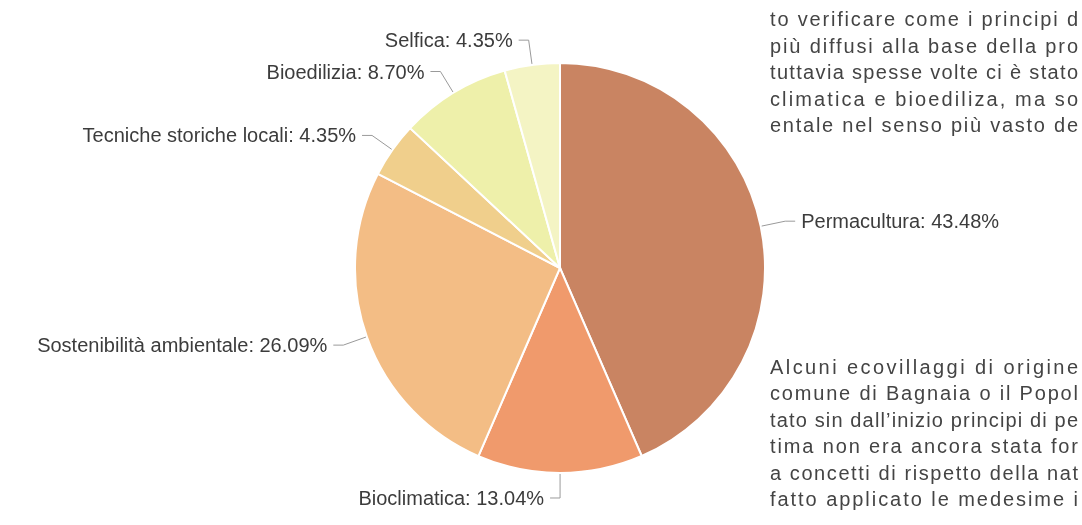 The image size is (1082, 525). Describe the element at coordinates (924, 72) in the screenshot. I see `text: to verificare come i principi d più diffusi alla base della pro tuttavia spesse volte ci è stato climatica e bioediliza, ma so entale nel senso più vasto de` at that location.